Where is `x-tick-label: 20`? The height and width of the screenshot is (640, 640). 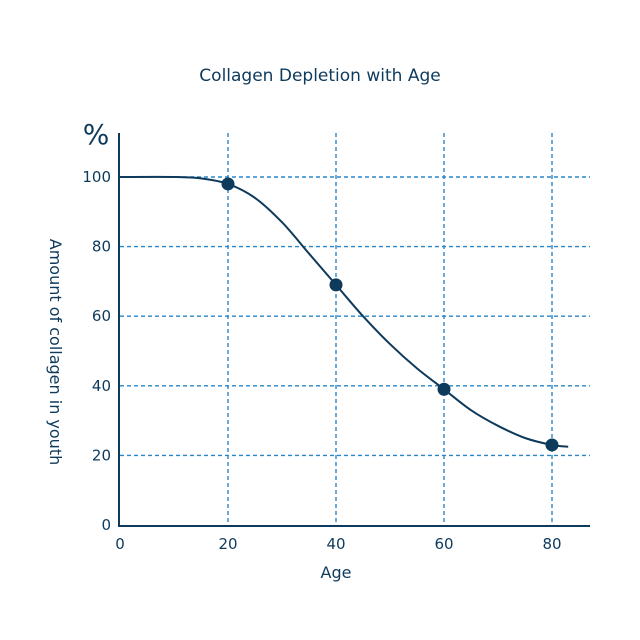
x-tick-label: 20 is located at coordinates (227, 544).